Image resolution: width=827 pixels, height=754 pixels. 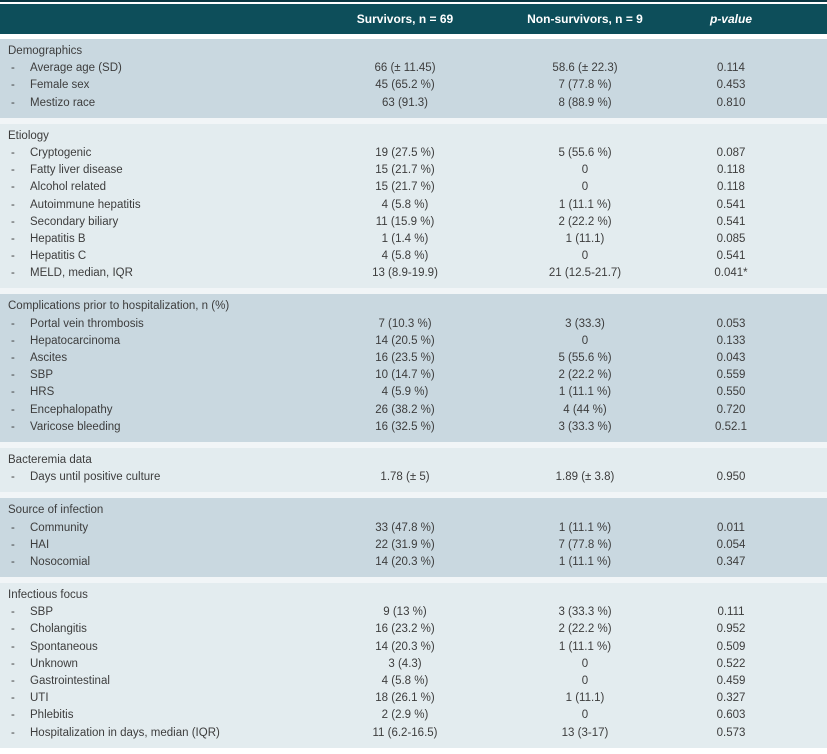 I want to click on row-label: Hepatocarcinoma, so click(x=75, y=340).